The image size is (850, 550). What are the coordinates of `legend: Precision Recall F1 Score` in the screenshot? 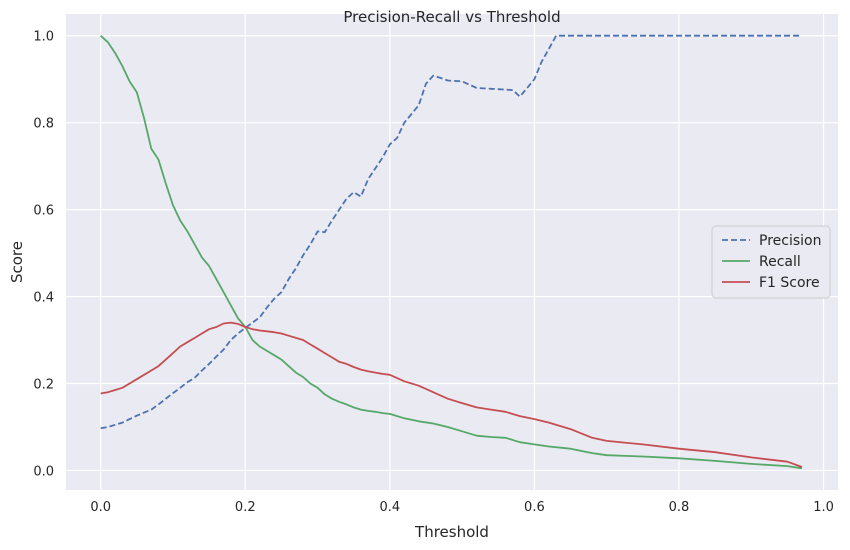 It's located at (771, 262).